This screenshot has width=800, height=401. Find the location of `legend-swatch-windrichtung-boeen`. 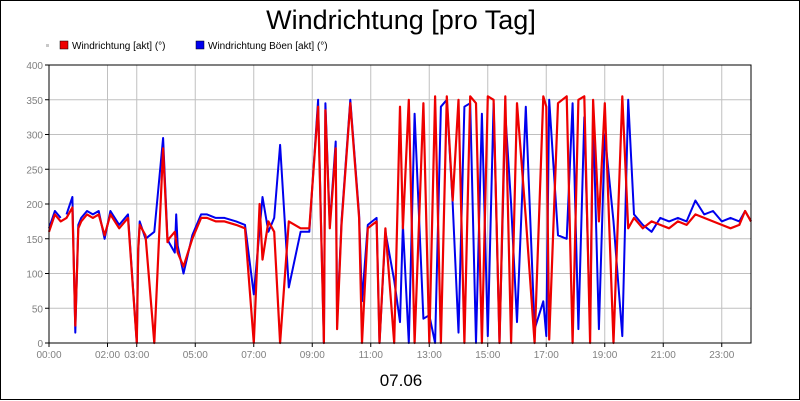

legend-swatch-windrichtung-boeen is located at coordinates (200, 45).